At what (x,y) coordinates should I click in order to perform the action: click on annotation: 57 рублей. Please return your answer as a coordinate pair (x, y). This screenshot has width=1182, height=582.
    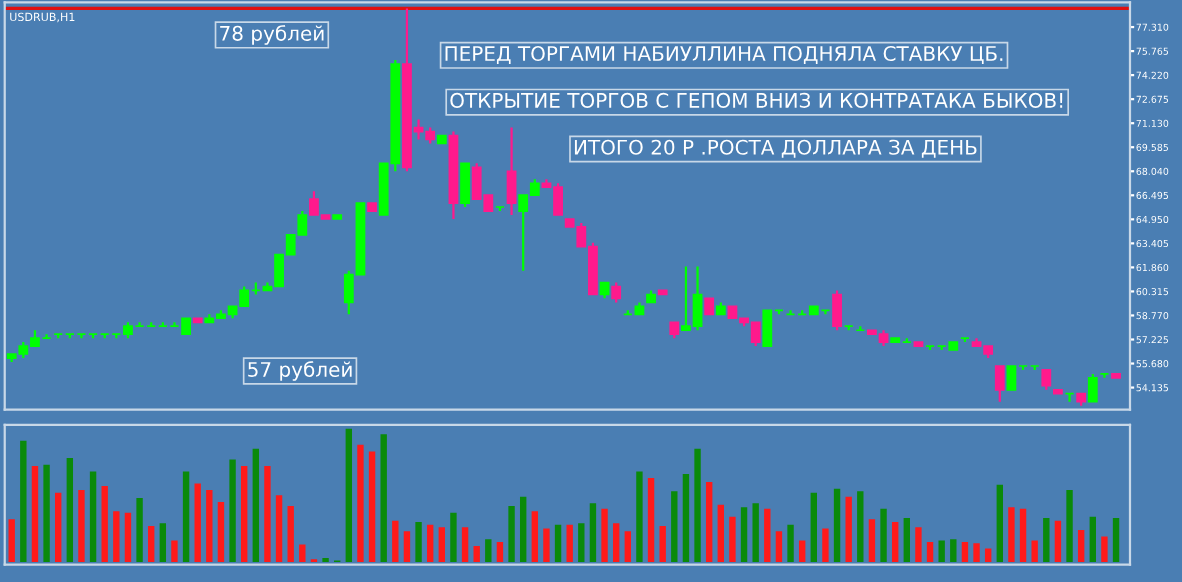
    Looking at the image, I should click on (300, 371).